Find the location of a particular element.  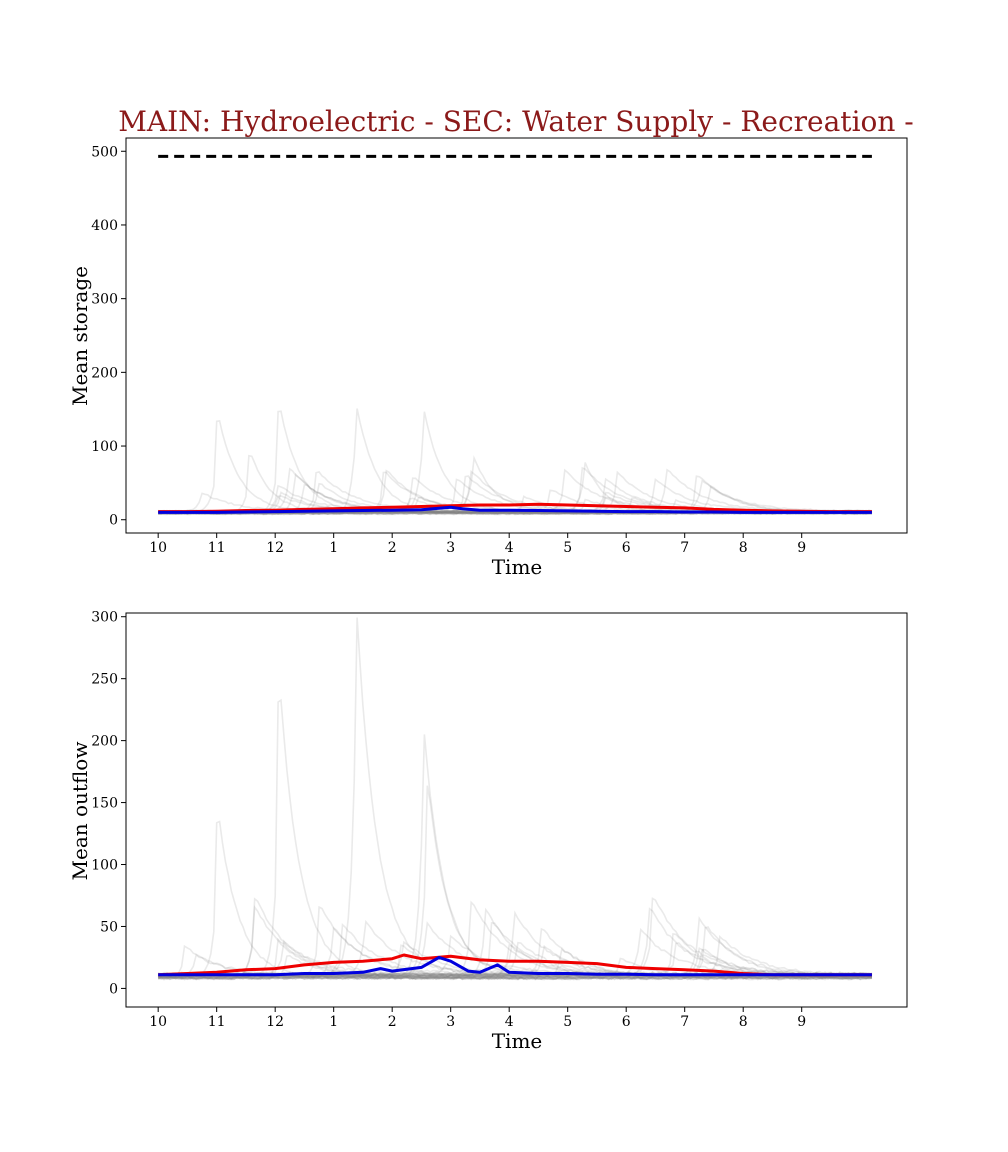

outflow-x-tick-label: 12 is located at coordinates (275, 1022).